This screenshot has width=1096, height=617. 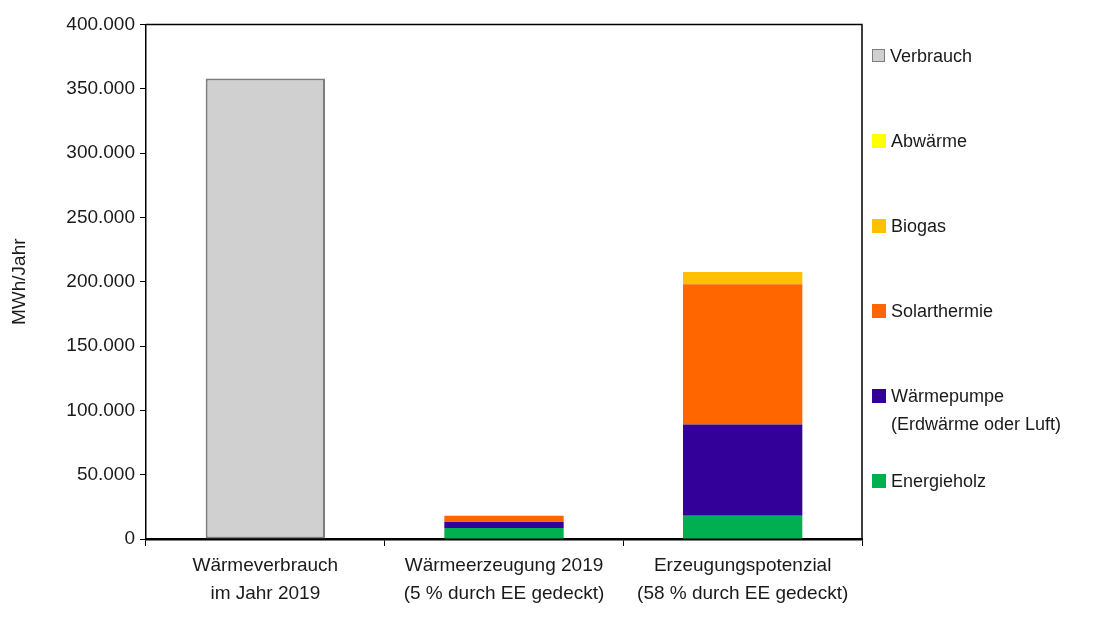 I want to click on legend-label: Abwärme, so click(x=929, y=141).